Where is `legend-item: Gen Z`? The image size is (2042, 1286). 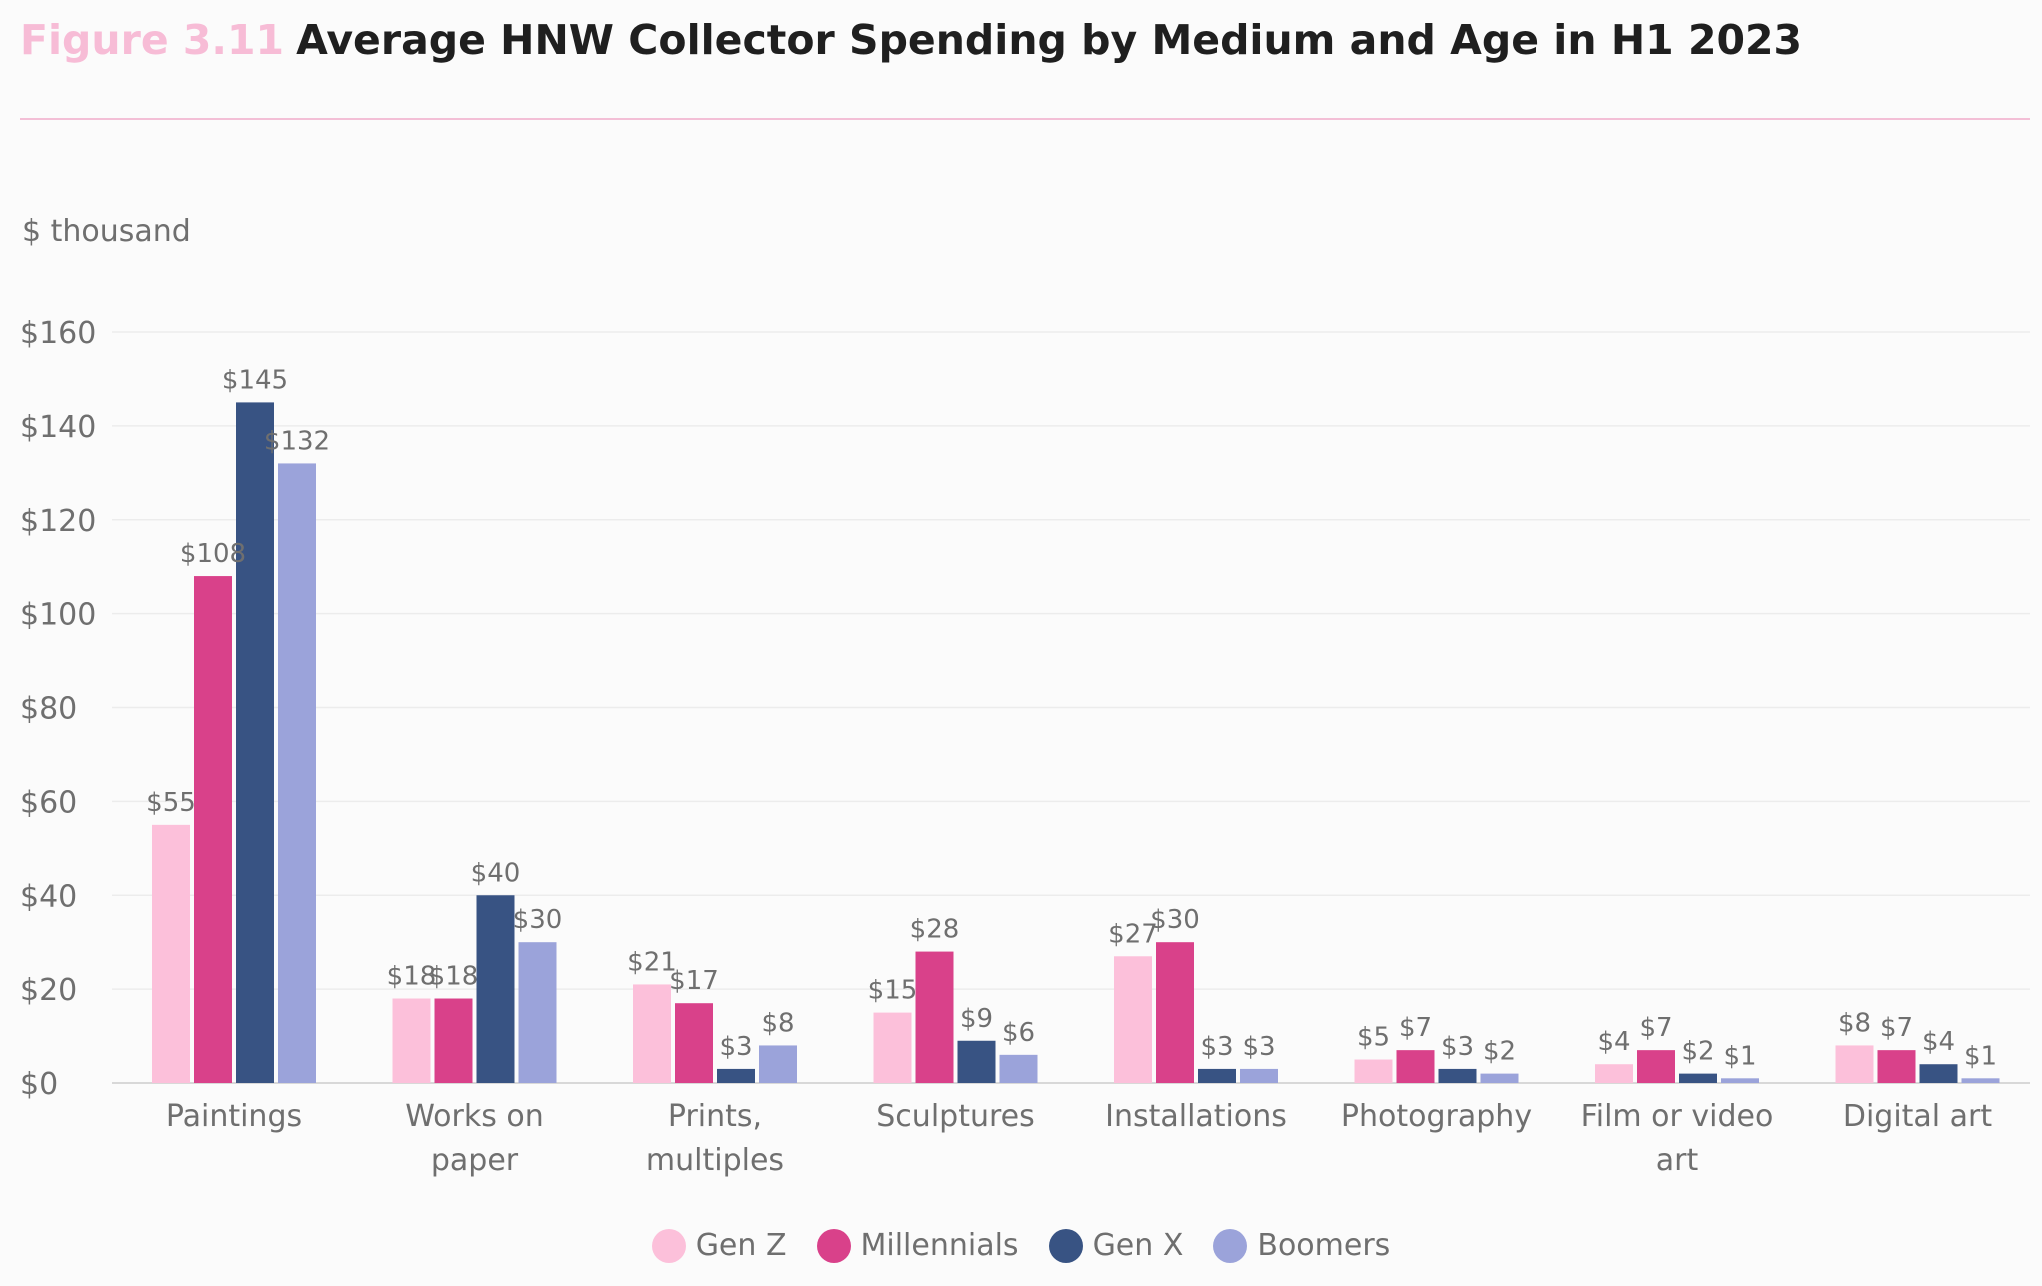 legend-item: Gen Z is located at coordinates (719, 1245).